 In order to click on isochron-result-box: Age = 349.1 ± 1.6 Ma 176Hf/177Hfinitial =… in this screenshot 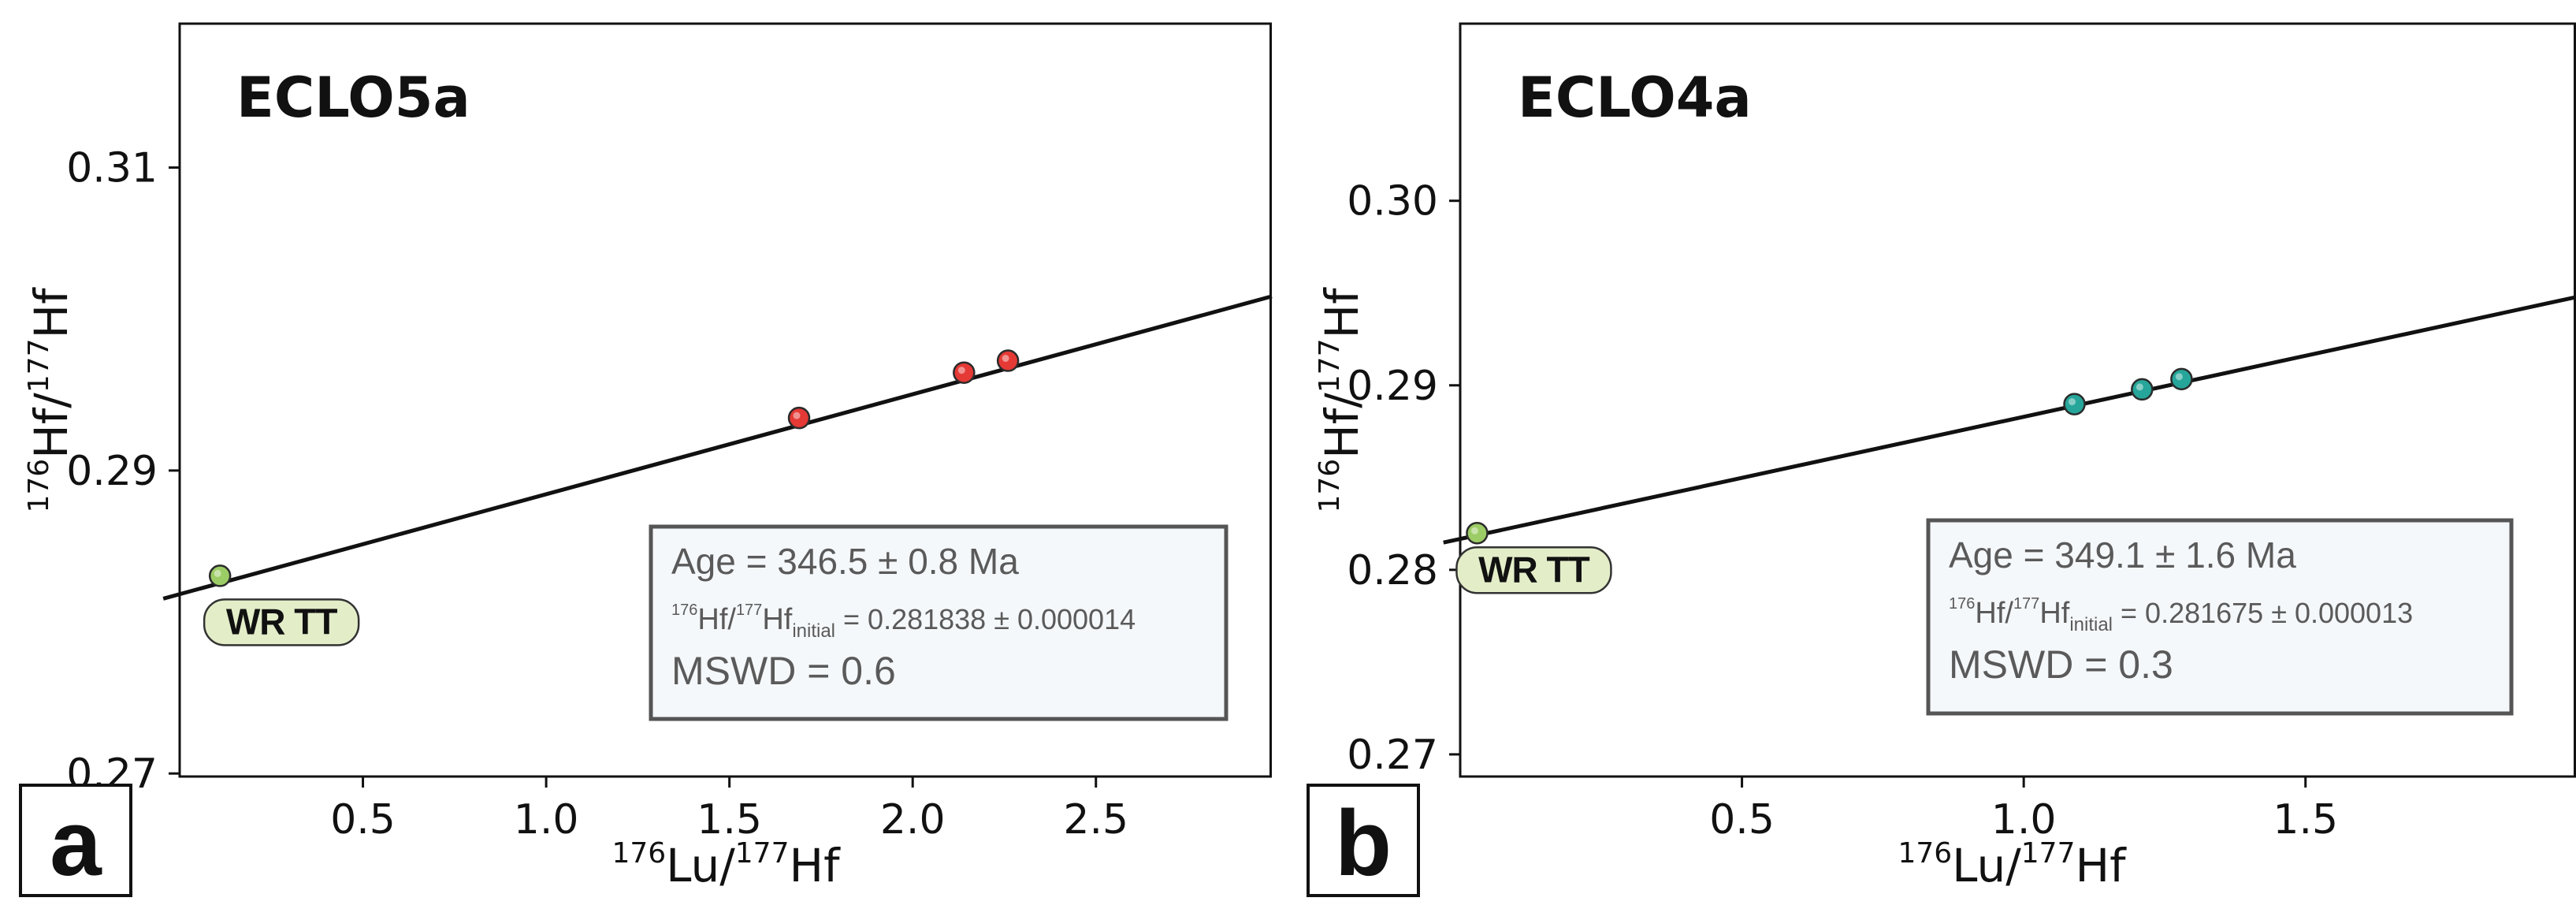, I will do `click(2220, 617)`.